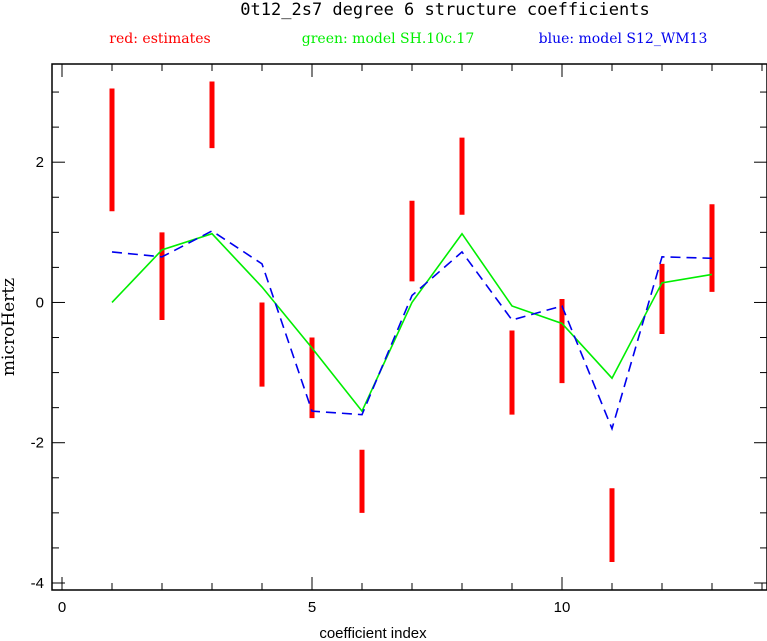  I want to click on y-tick-label: 0, so click(40, 302).